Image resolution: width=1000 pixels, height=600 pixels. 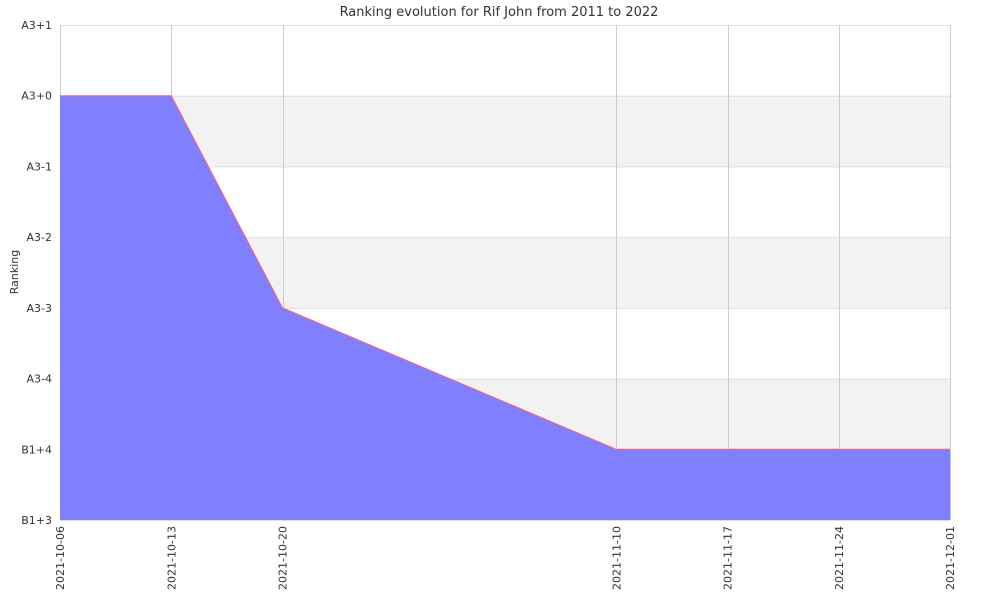 What do you see at coordinates (36, 25) in the screenshot?
I see `y-tick-label: A3+1` at bounding box center [36, 25].